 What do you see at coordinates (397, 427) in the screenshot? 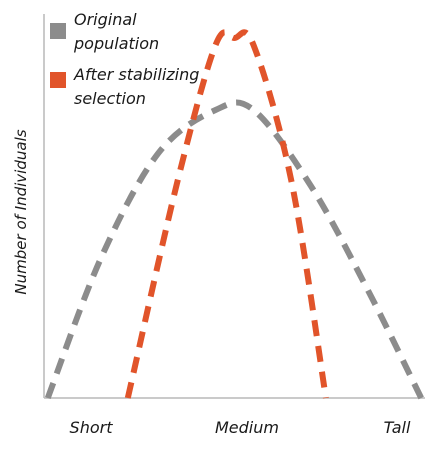
I see `x-tick-label-tall: Tall` at bounding box center [397, 427].